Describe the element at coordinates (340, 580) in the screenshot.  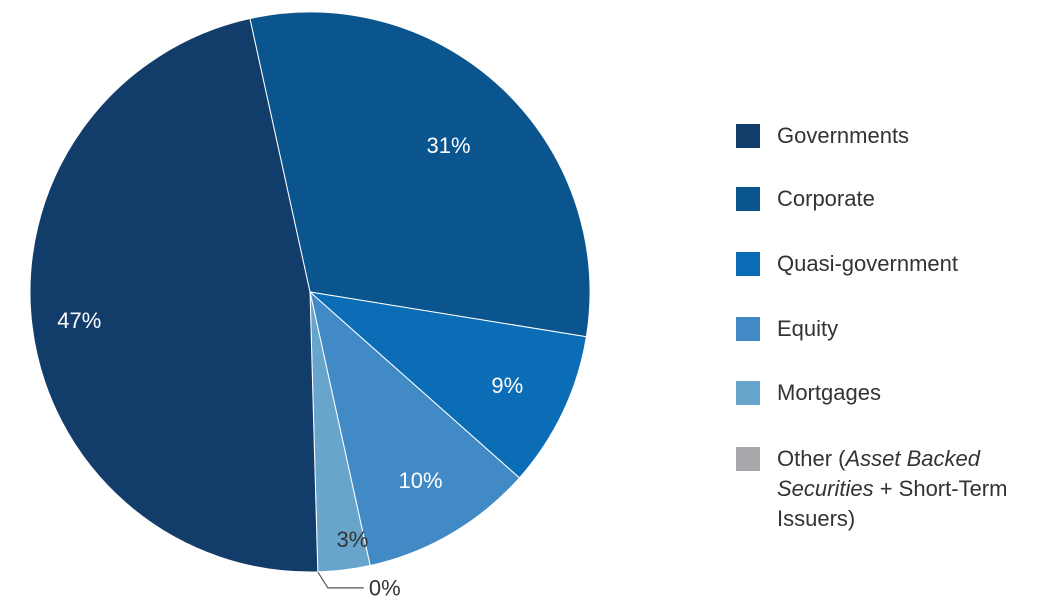
I see `leader-line-other` at that location.